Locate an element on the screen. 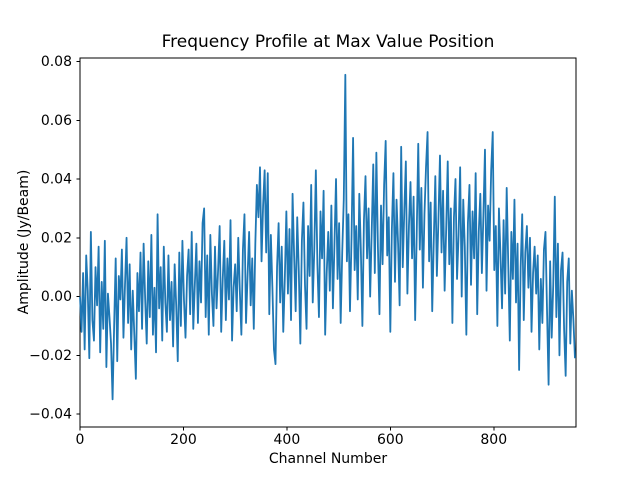  x-tick-label: 600 is located at coordinates (390, 440).